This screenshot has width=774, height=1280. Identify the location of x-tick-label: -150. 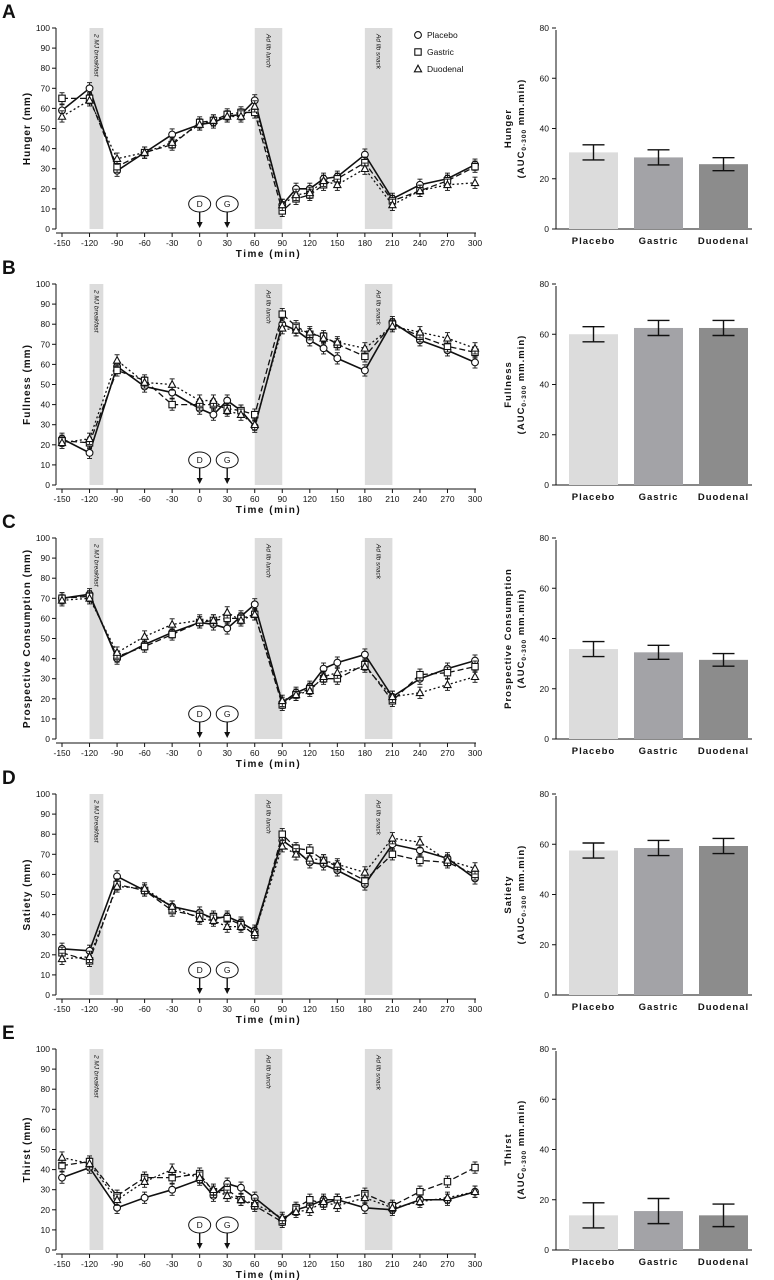
(61, 499).